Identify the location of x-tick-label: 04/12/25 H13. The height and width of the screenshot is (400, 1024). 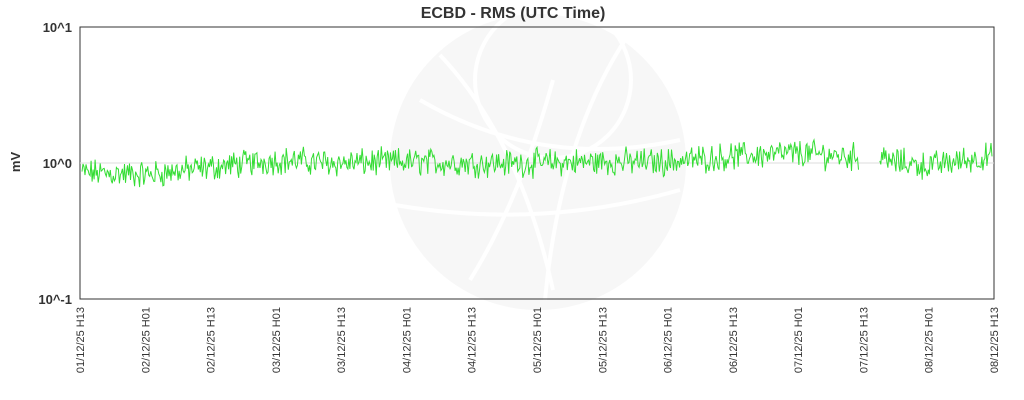
(473, 340).